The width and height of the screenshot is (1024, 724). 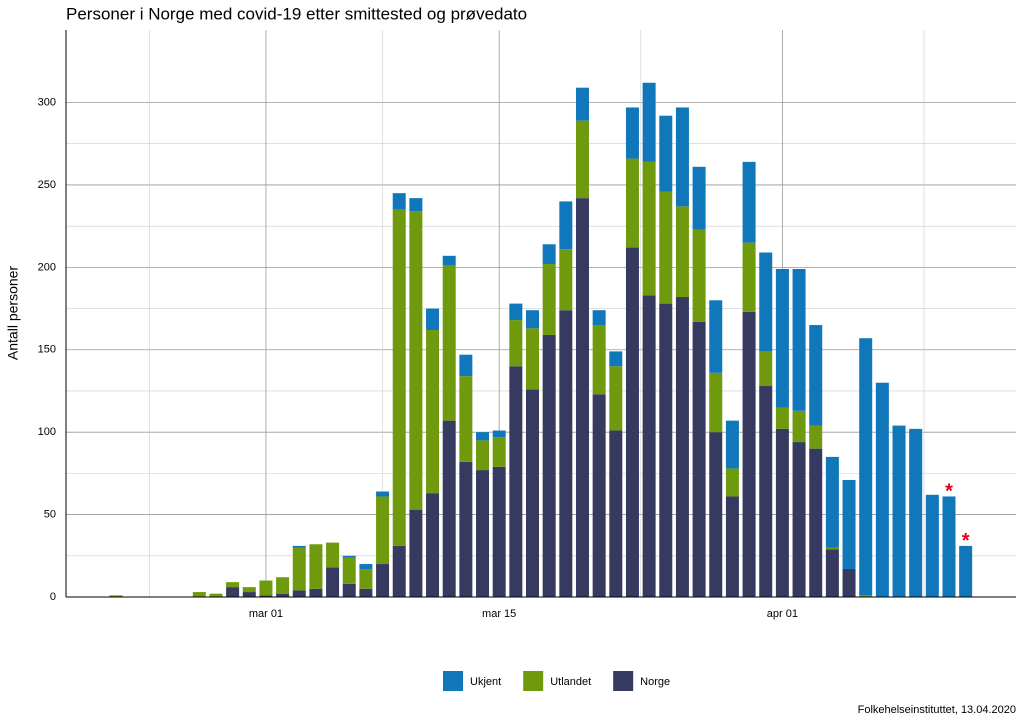 I want to click on legend-label: Utlandet, so click(x=570, y=682).